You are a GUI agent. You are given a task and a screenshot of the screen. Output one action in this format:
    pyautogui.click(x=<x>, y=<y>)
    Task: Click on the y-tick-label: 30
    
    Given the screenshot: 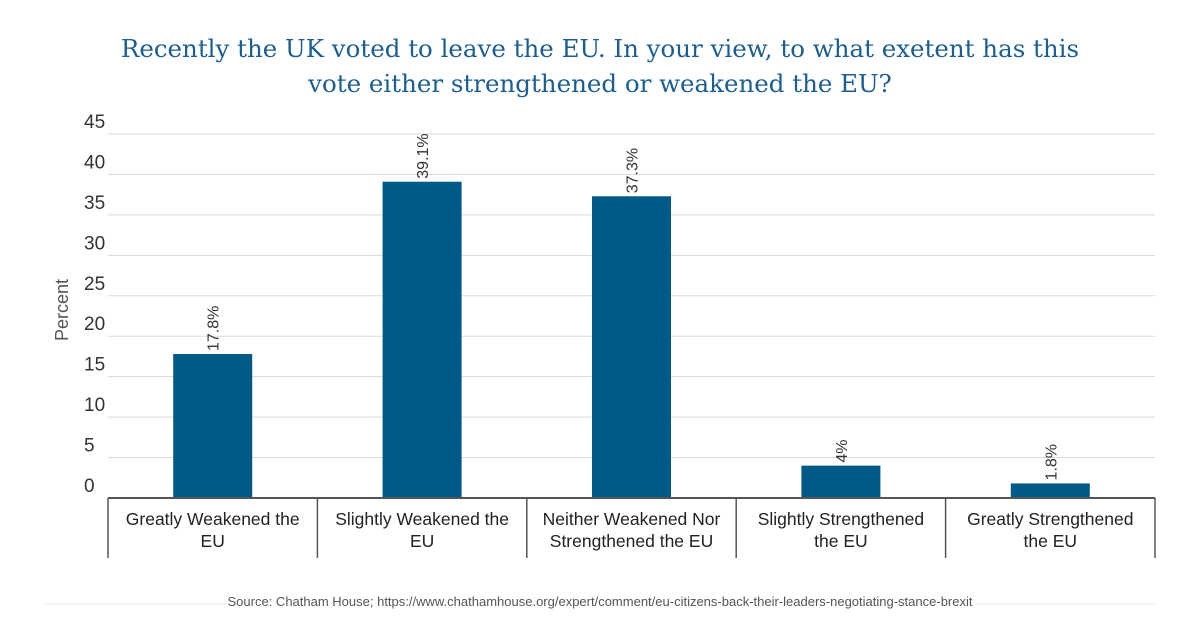 What is the action you would take?
    pyautogui.click(x=94, y=243)
    